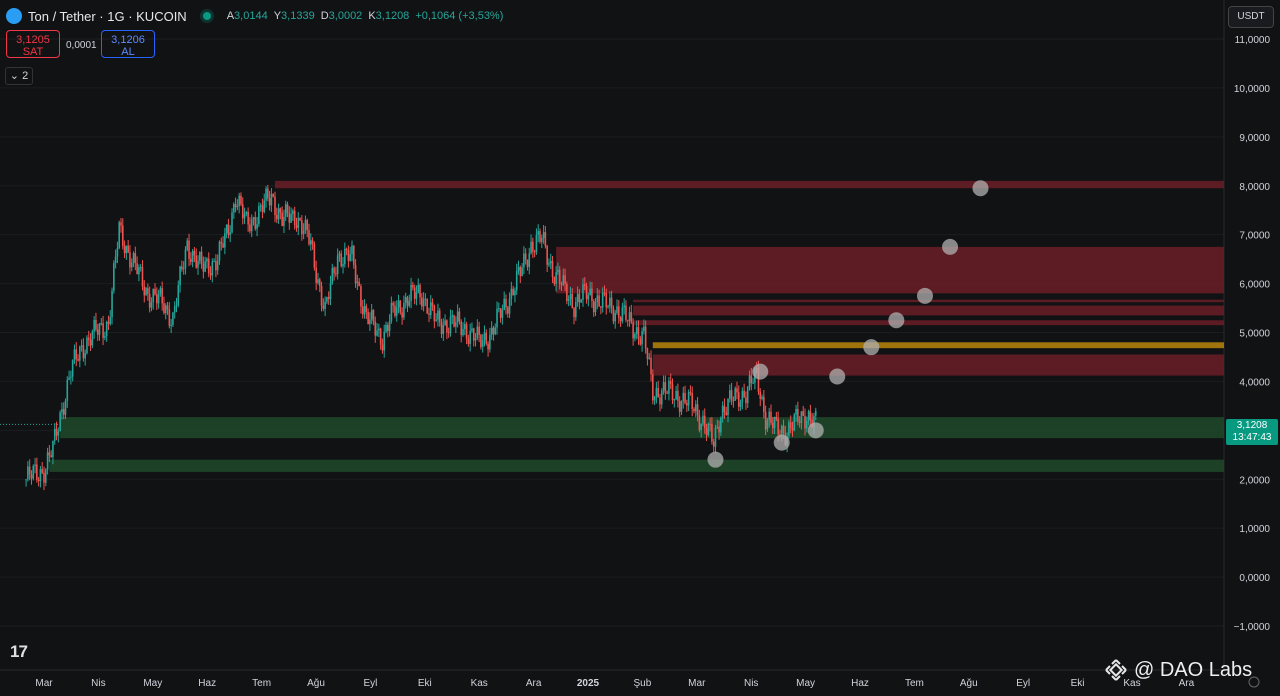  What do you see at coordinates (107, 16) in the screenshot?
I see `symbol-title: Ton / Tether · 1G · KUCOIN` at bounding box center [107, 16].